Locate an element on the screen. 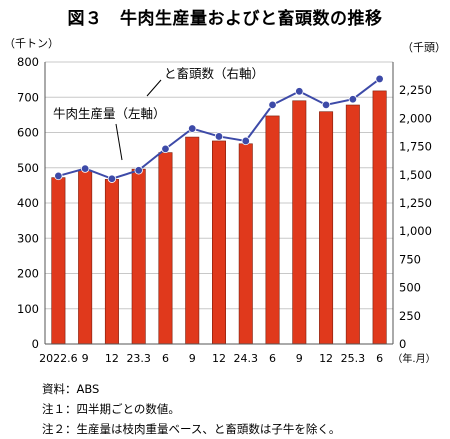 The image size is (450, 439). y-right-tick-label: 1,000 is located at coordinates (415, 231).